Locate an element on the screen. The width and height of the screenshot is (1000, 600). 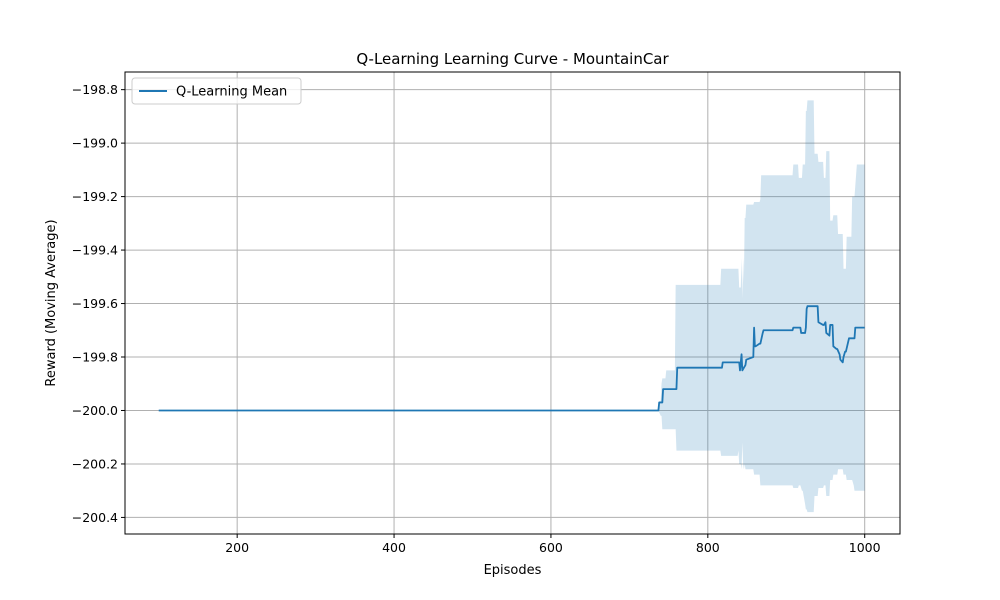
mean-line-layer is located at coordinates (511, 358).